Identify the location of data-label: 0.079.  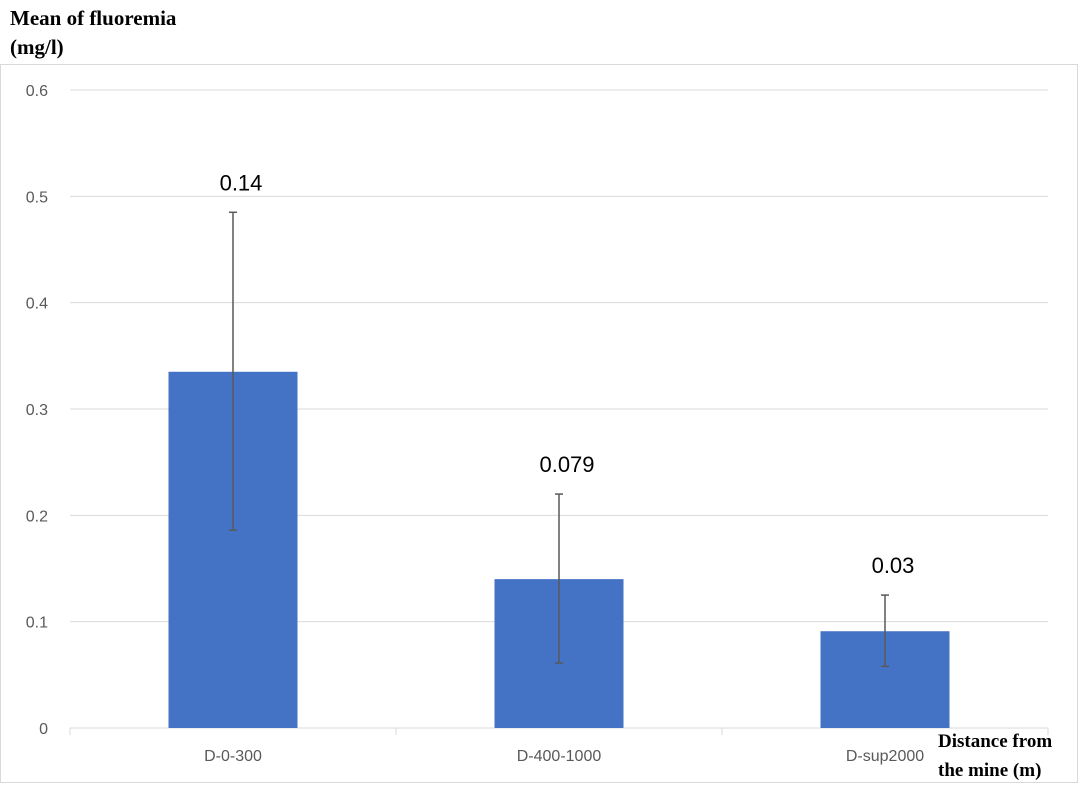
(566, 464).